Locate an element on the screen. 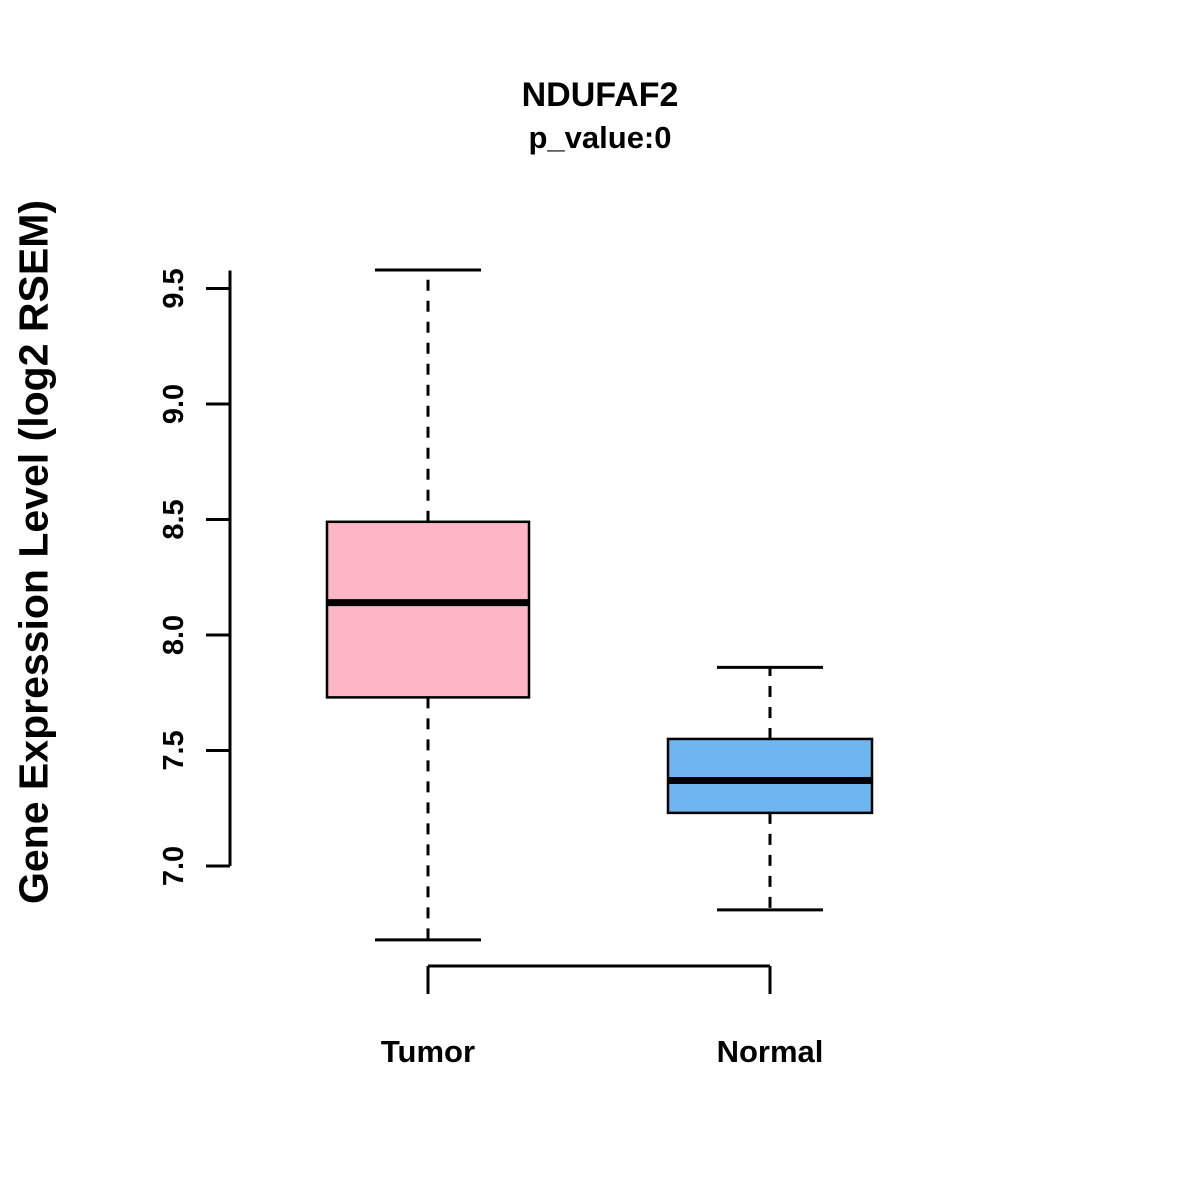  box-normal is located at coordinates (770, 776).